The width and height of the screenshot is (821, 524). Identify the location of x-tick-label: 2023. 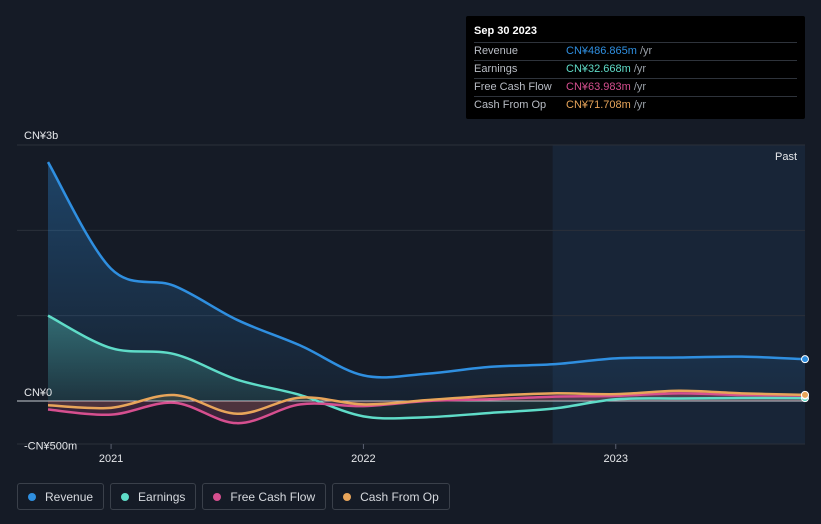
(616, 459).